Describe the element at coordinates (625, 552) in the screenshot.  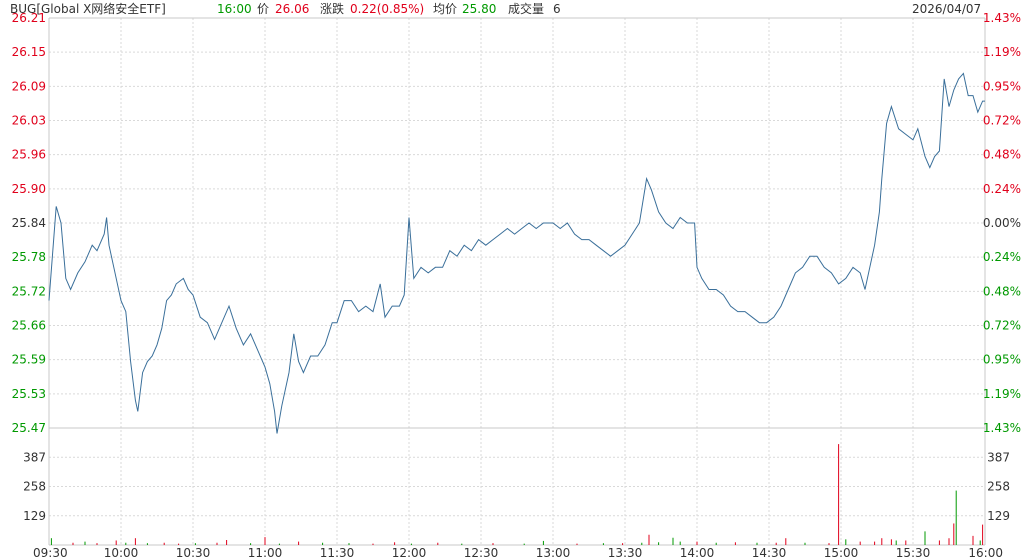
I see `time-tick-label: 13:30` at that location.